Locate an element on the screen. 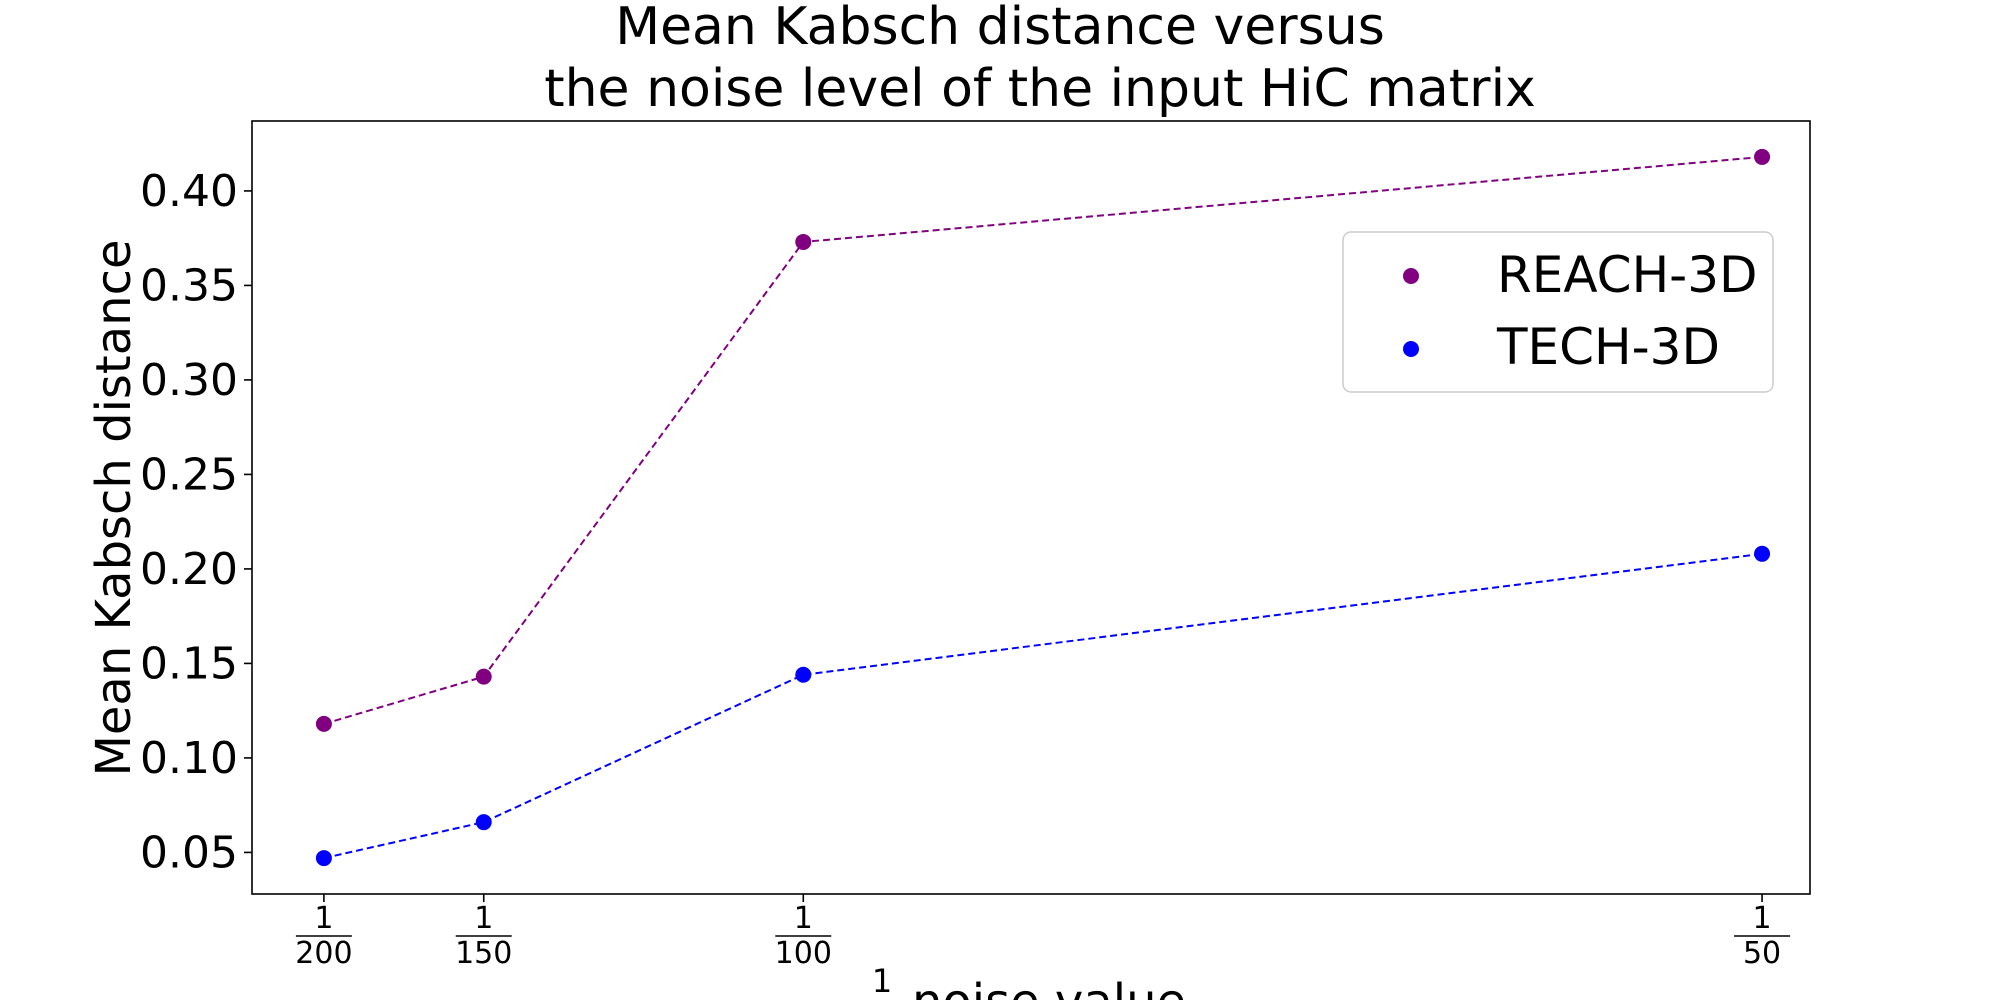 Image resolution: width=2000 pixels, height=1000 pixels. legend-label-reach-3d: REACH-3D is located at coordinates (1627, 275).